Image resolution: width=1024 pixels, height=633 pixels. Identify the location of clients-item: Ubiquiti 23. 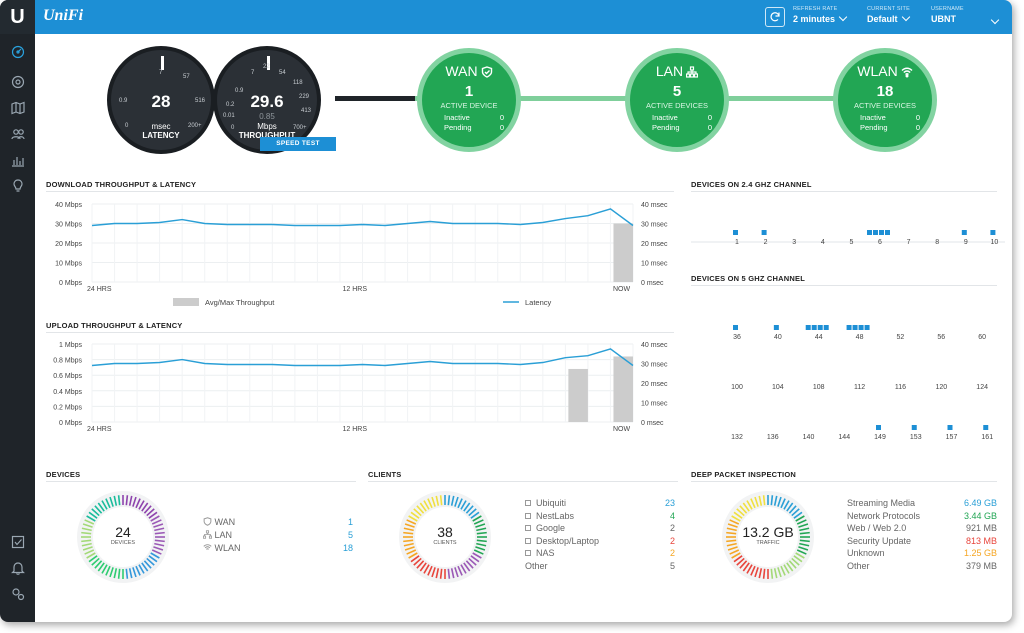
(600, 503).